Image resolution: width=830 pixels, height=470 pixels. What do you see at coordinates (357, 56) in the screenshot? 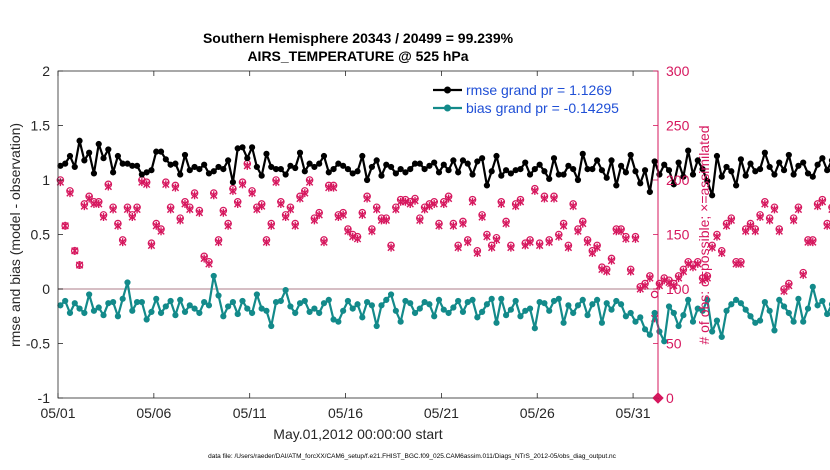
I see `chart-subtitle: AIRS_TEMPERATURE @ 525 hPa` at bounding box center [357, 56].